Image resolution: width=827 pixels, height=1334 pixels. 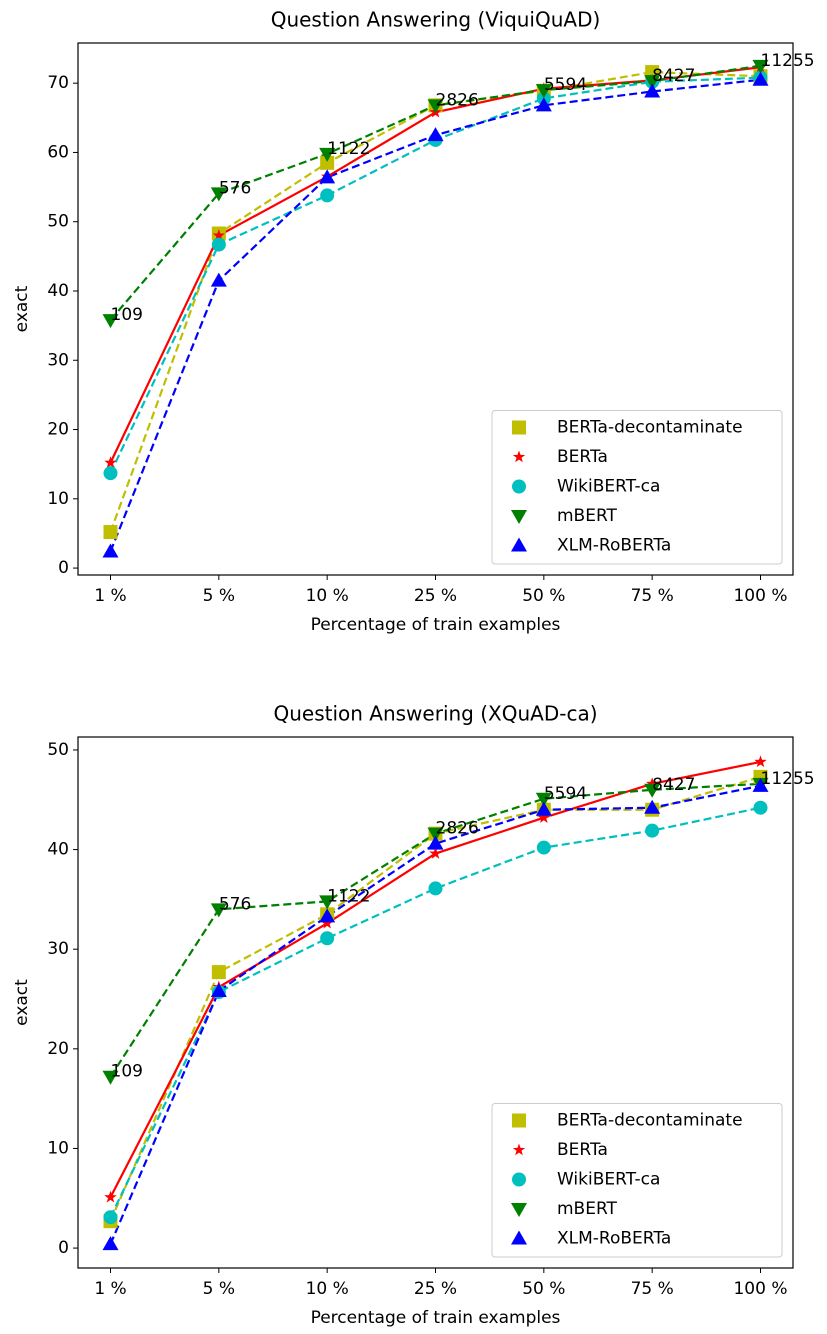 What do you see at coordinates (760, 1289) in the screenshot?
I see `x-tick-label: 100 %` at bounding box center [760, 1289].